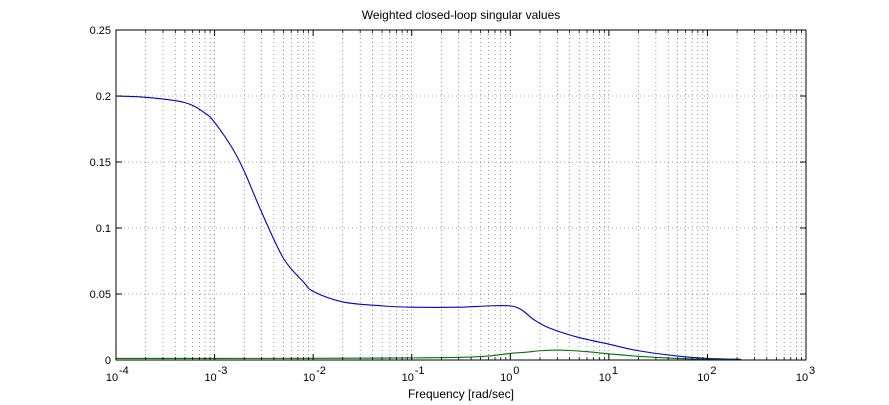 This screenshot has height=405, width=889. I want to click on x-tick-label: 10⁻⁴, so click(117, 374).